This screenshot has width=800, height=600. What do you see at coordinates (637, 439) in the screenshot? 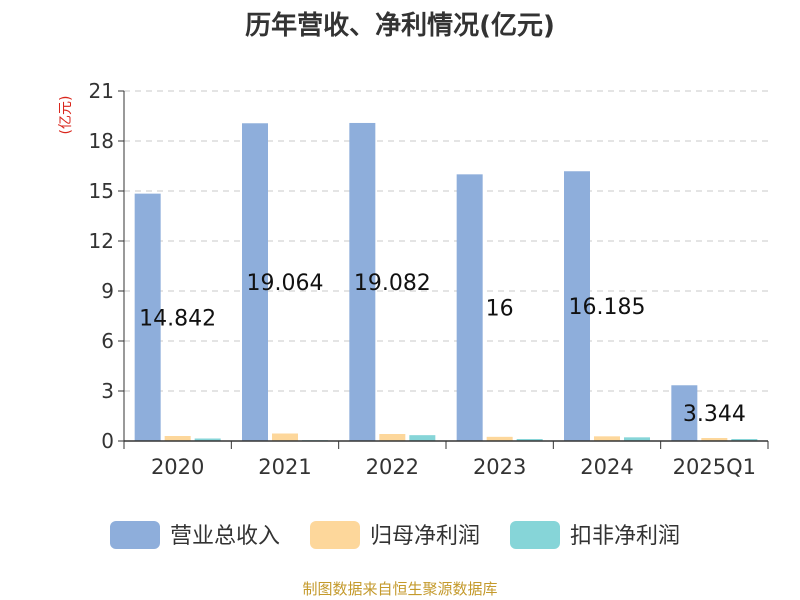
I see `bar-3-2024` at bounding box center [637, 439].